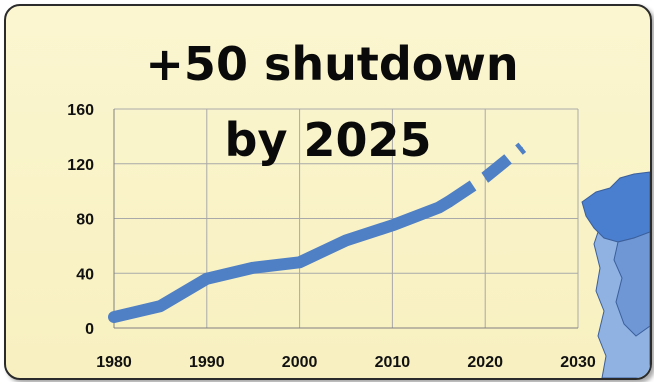 The height and width of the screenshot is (382, 654). What do you see at coordinates (114, 362) in the screenshot?
I see `x-tick-label: 1980` at bounding box center [114, 362].